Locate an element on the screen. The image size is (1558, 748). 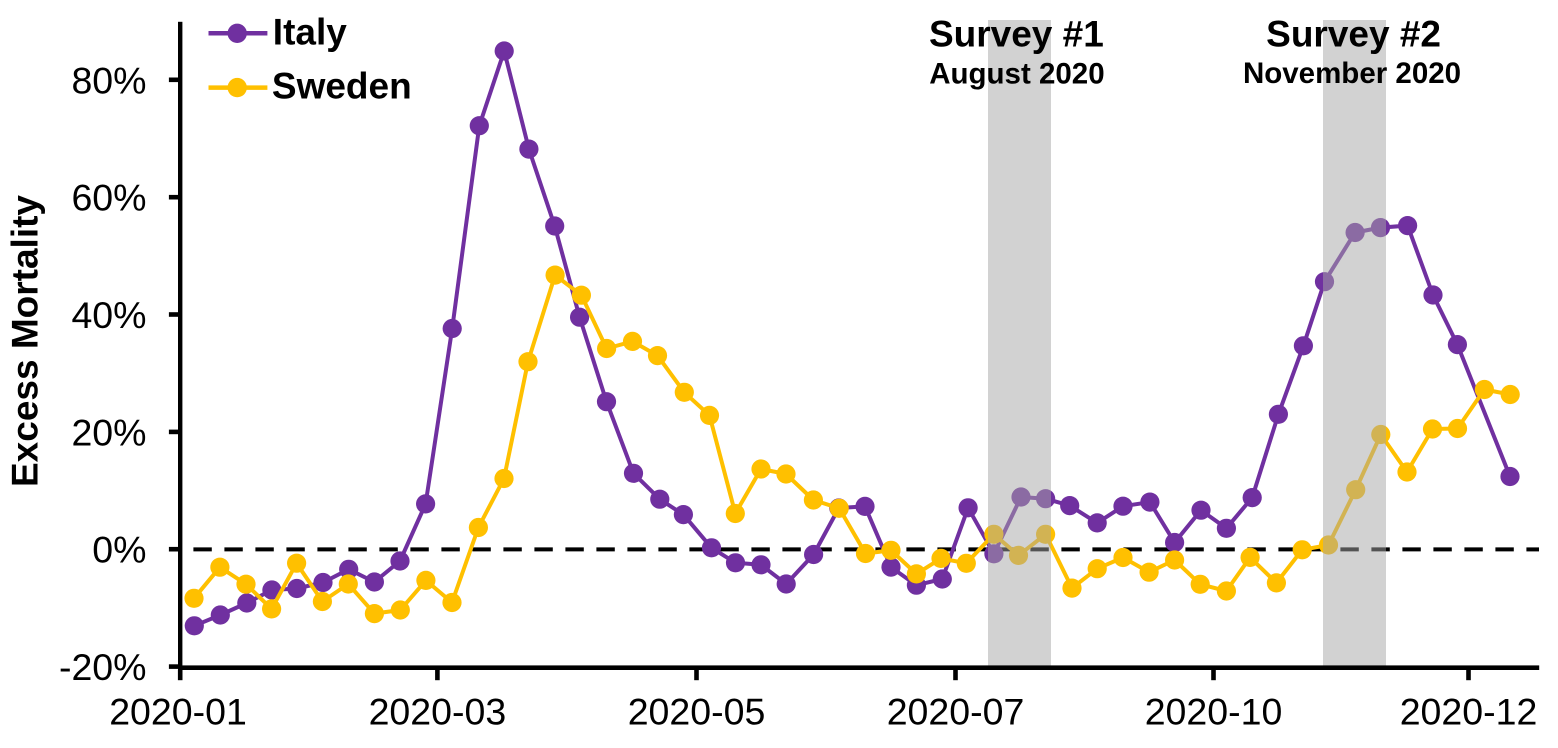
svg-text: Excess Mortality is located at coordinates (25, 341).